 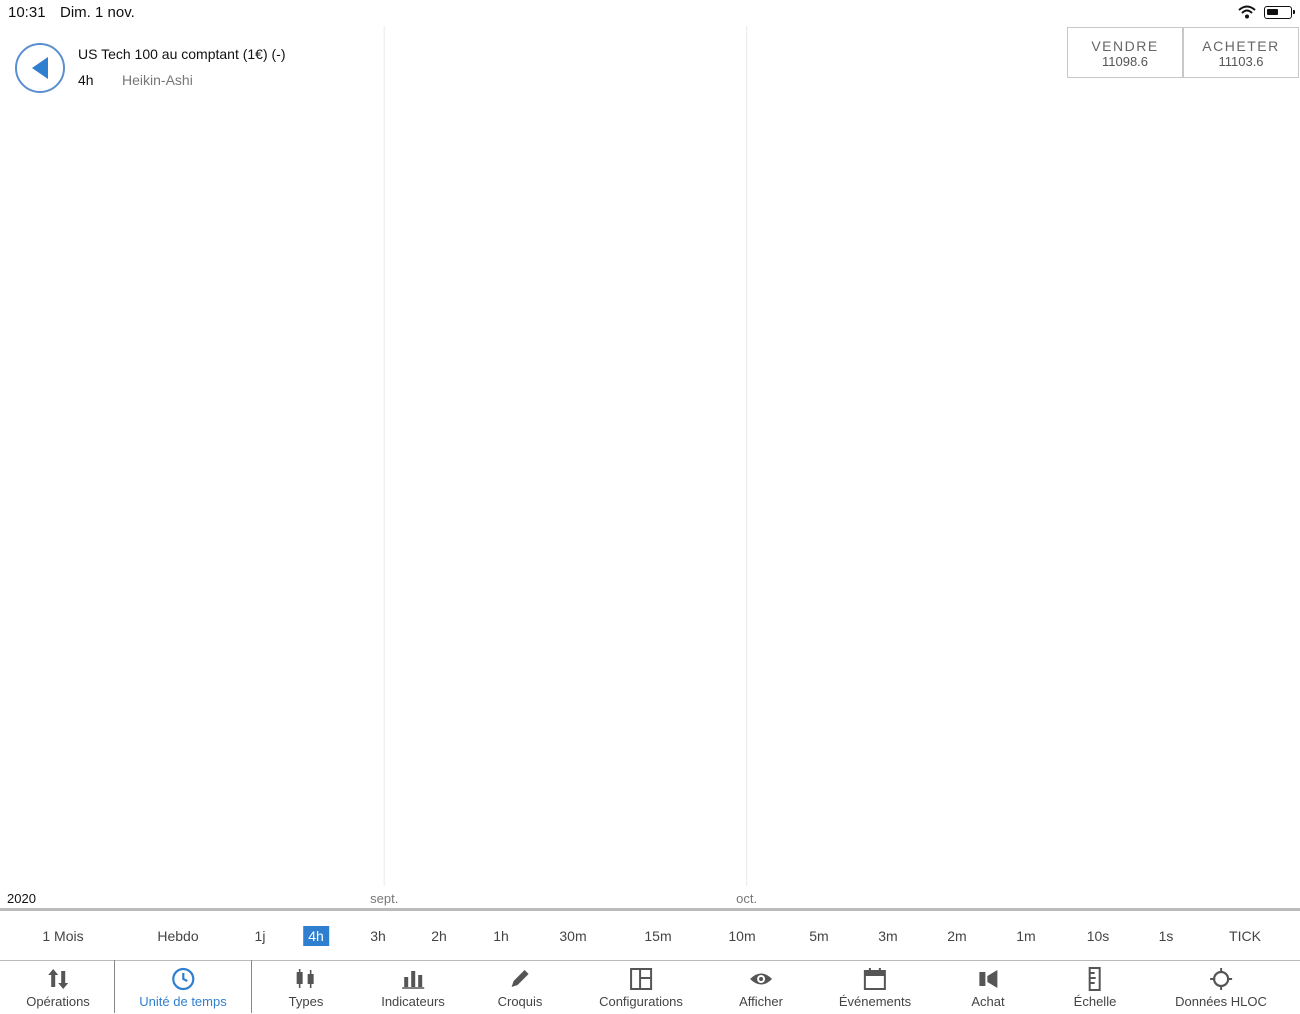 What do you see at coordinates (746, 898) in the screenshot?
I see `x-tick-label: oct.` at bounding box center [746, 898].